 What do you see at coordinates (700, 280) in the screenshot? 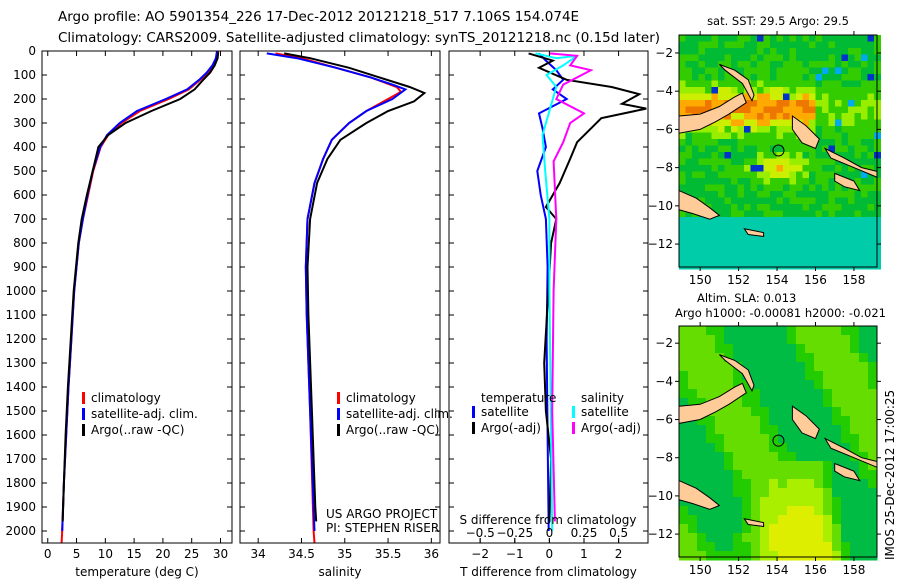
I see `lon-tick-label: 150` at bounding box center [700, 280].